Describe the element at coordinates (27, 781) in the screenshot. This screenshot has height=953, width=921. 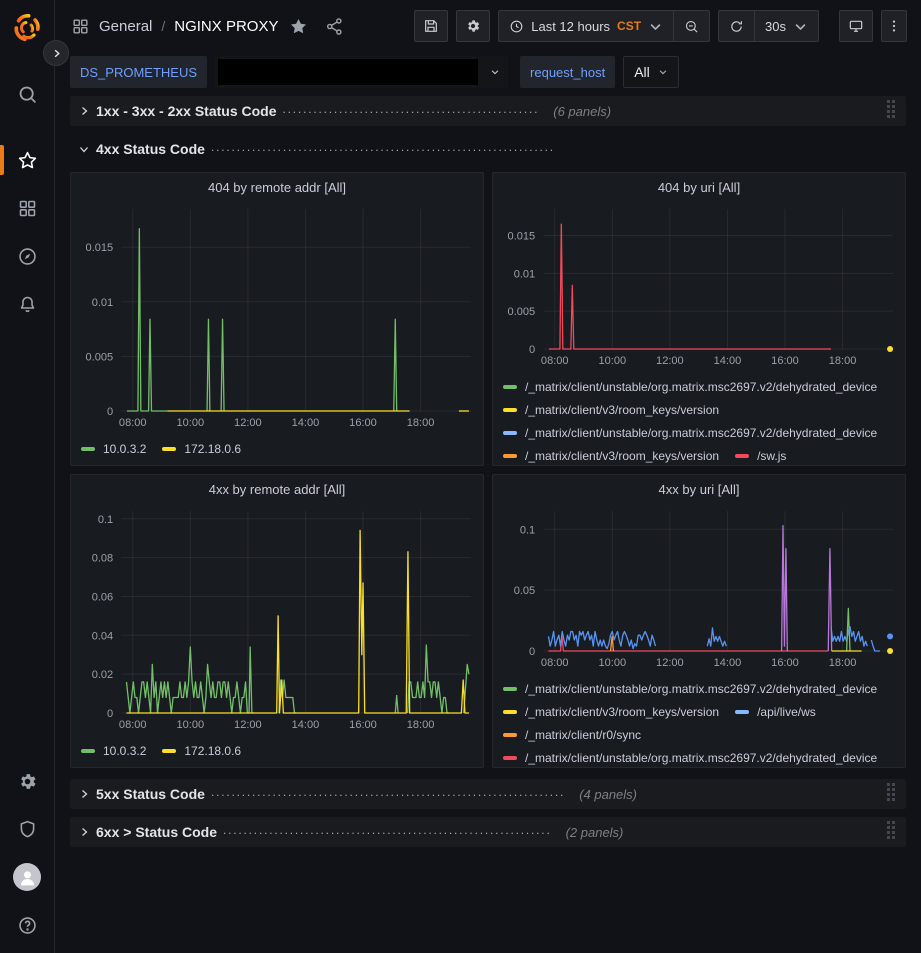
I see `sidebar-item-configuration` at that location.